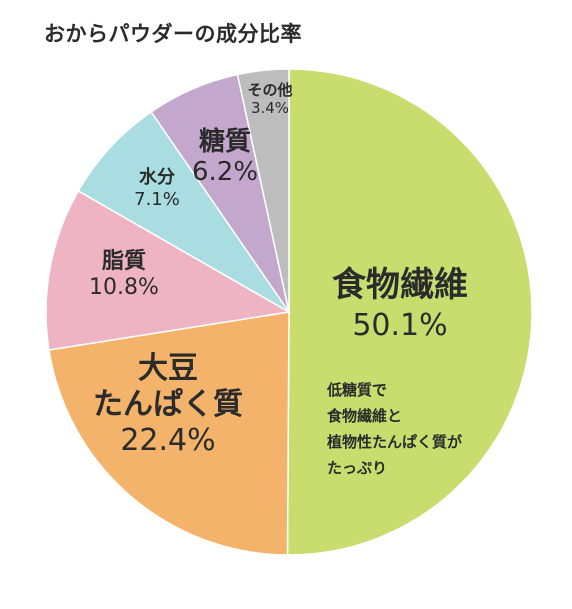  Describe the element at coordinates (394, 429) in the screenshot. I see `chart-annotation: 低糖質で 食物繊維と 植物性たんぱく質が たっぷり` at that location.